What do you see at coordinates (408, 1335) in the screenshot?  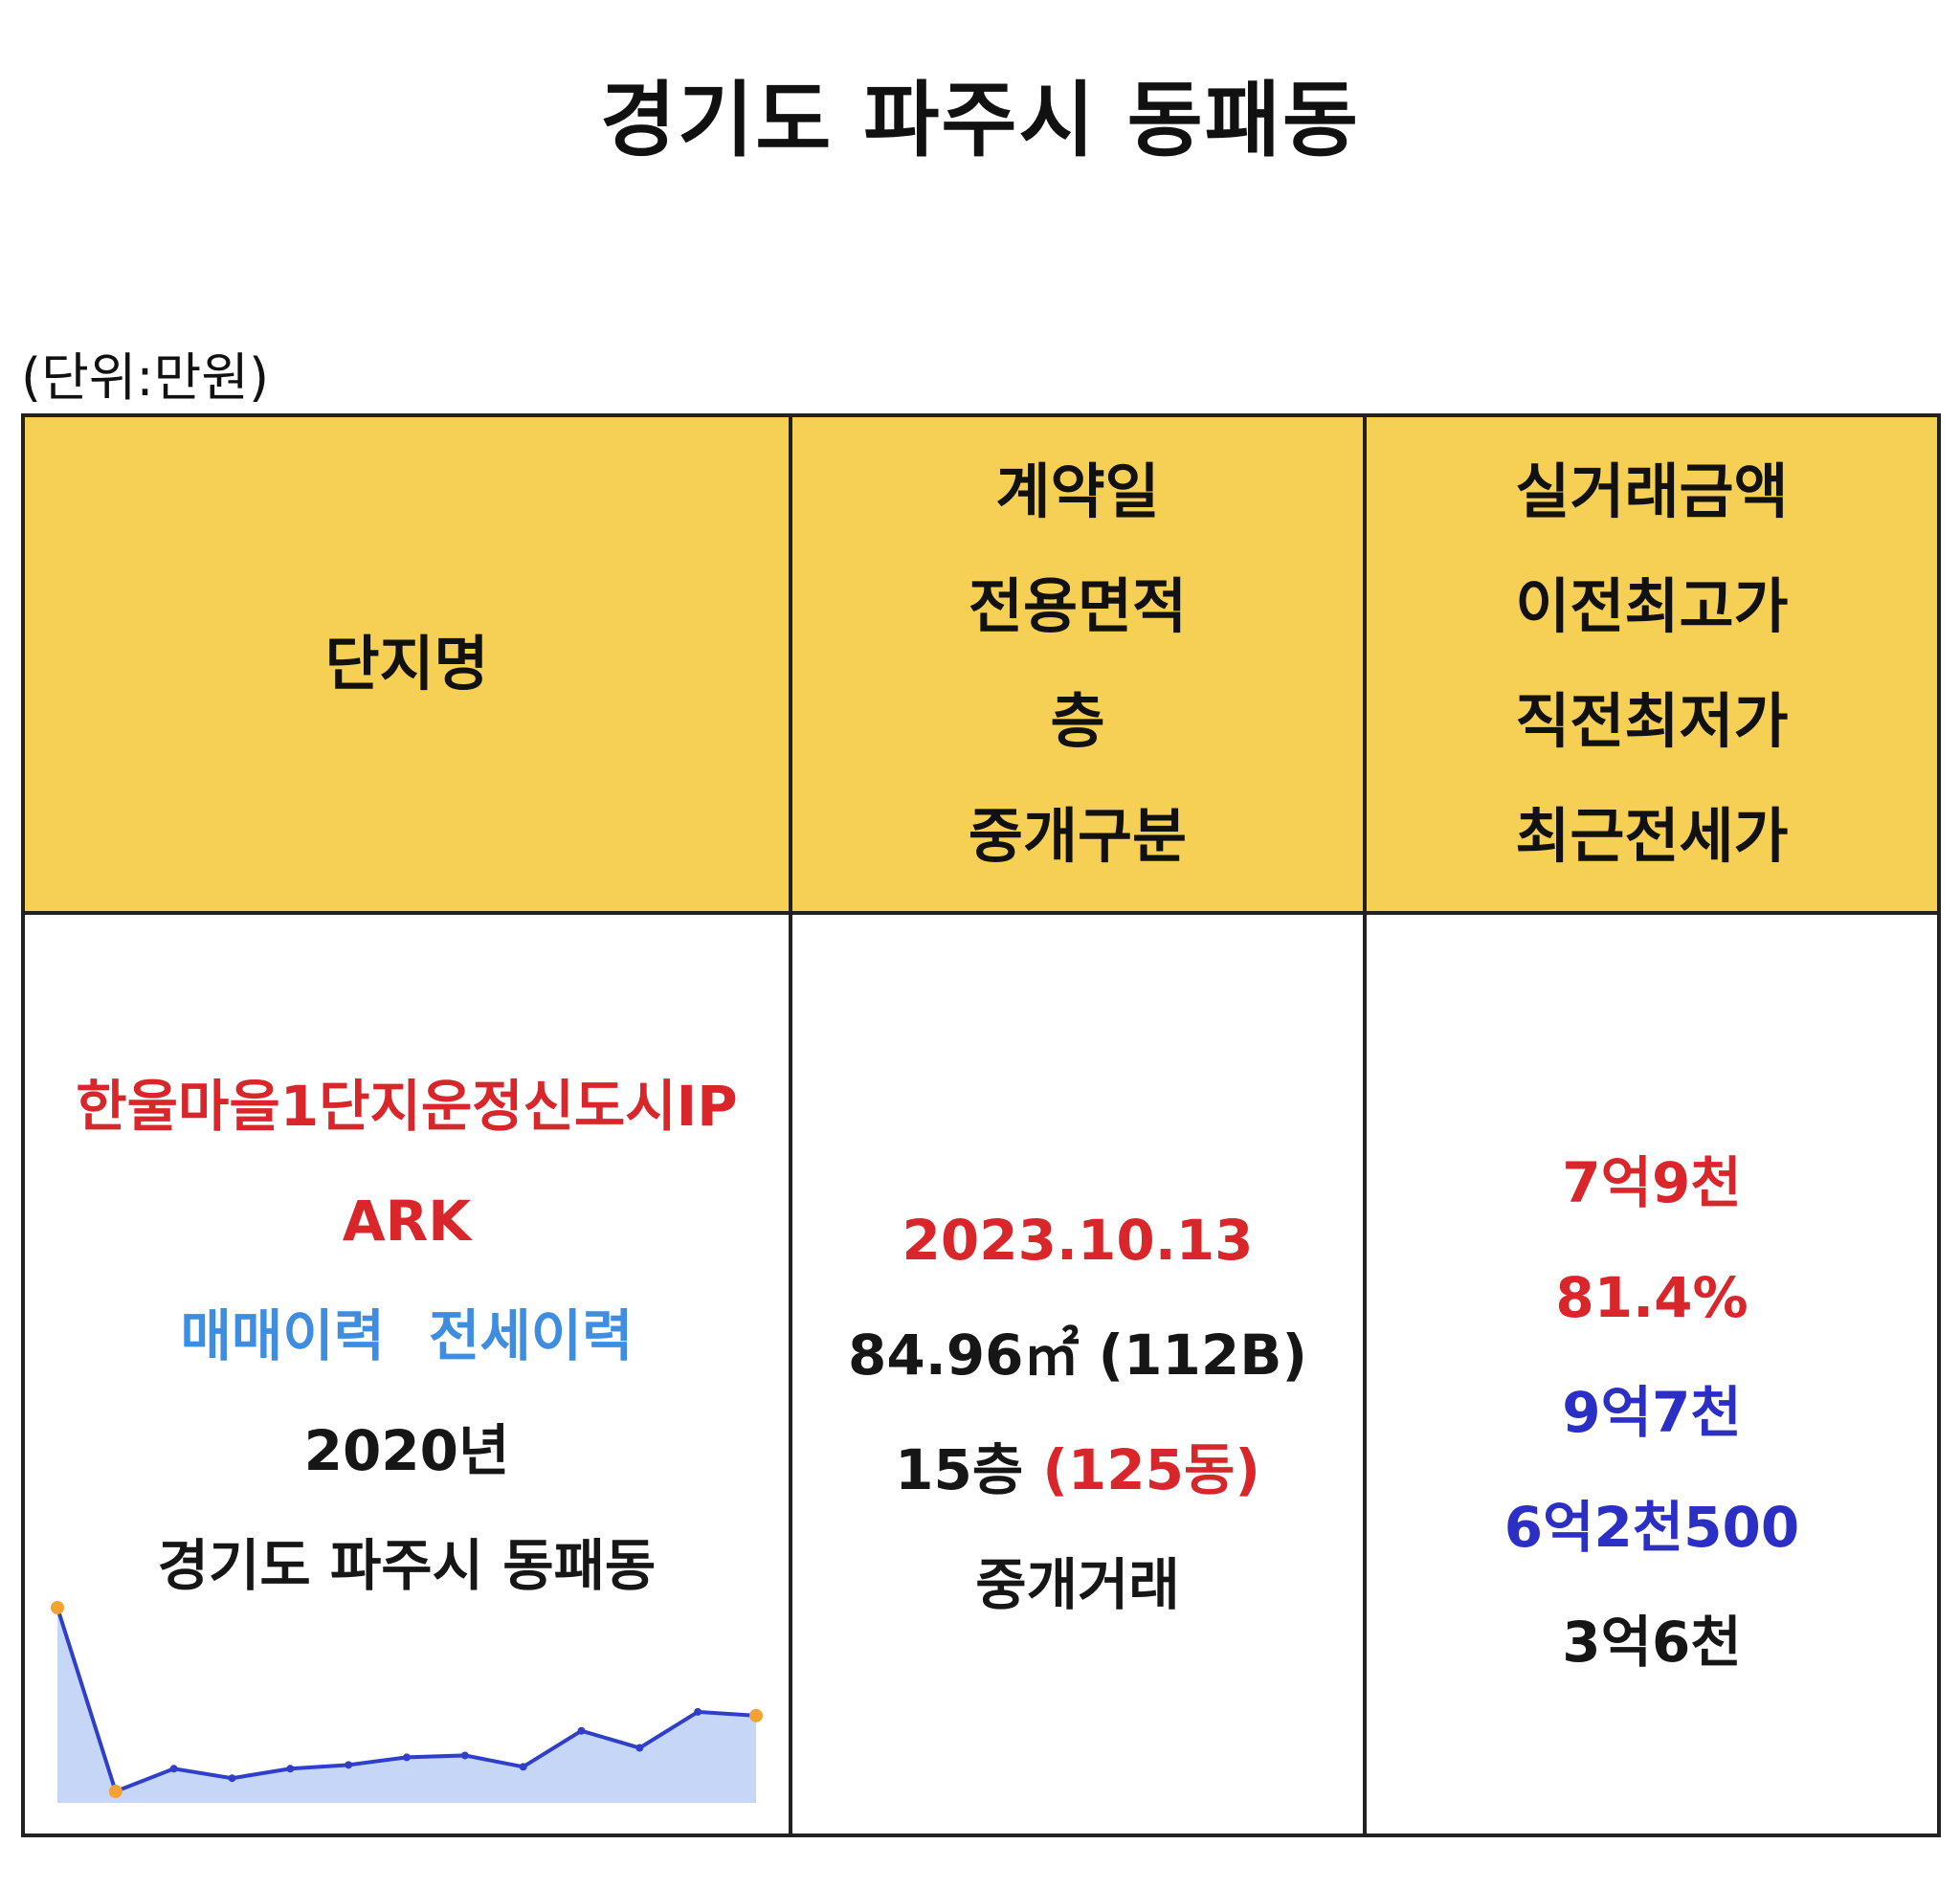 I see `history-links: 매매이력 전세이력` at bounding box center [408, 1335].